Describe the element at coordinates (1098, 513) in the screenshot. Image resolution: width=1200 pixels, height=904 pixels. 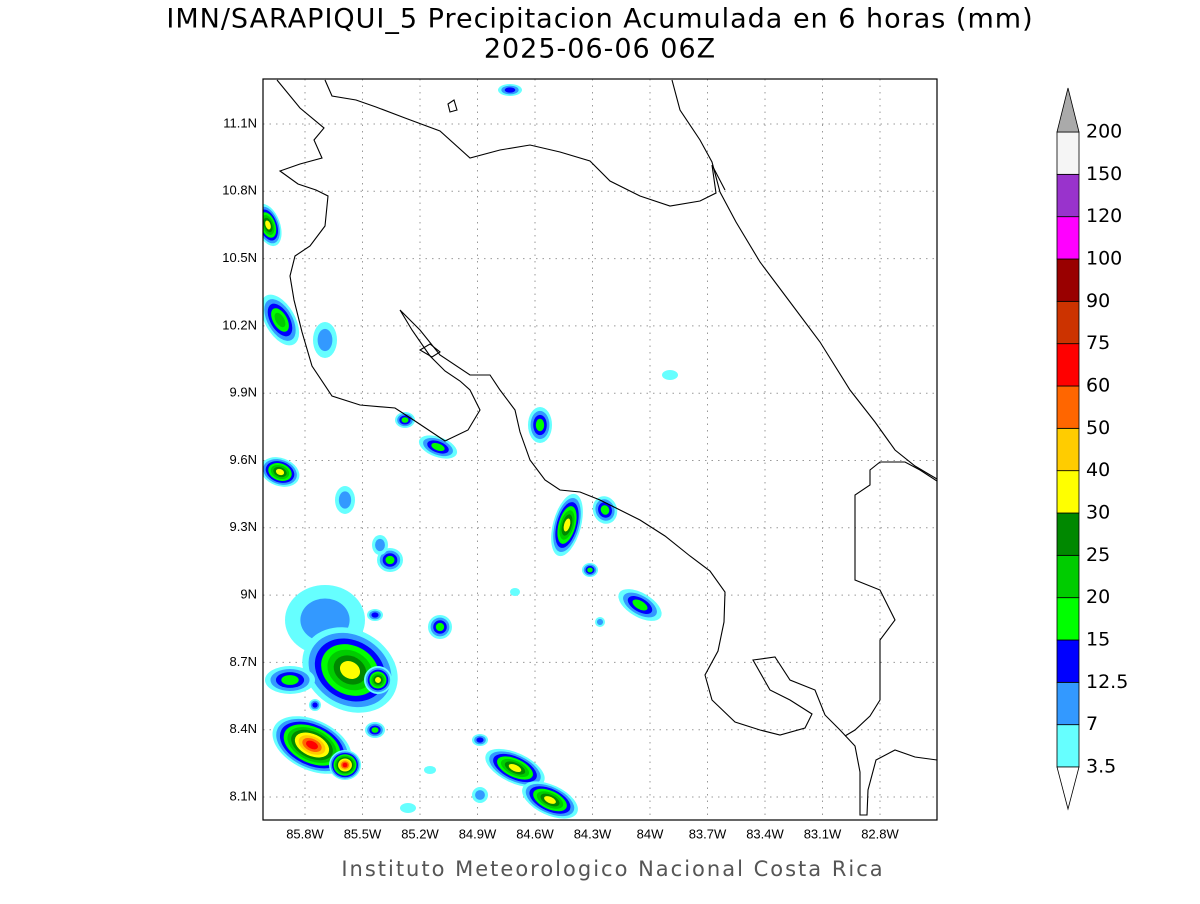
I see `colorbar-label: 30` at that location.